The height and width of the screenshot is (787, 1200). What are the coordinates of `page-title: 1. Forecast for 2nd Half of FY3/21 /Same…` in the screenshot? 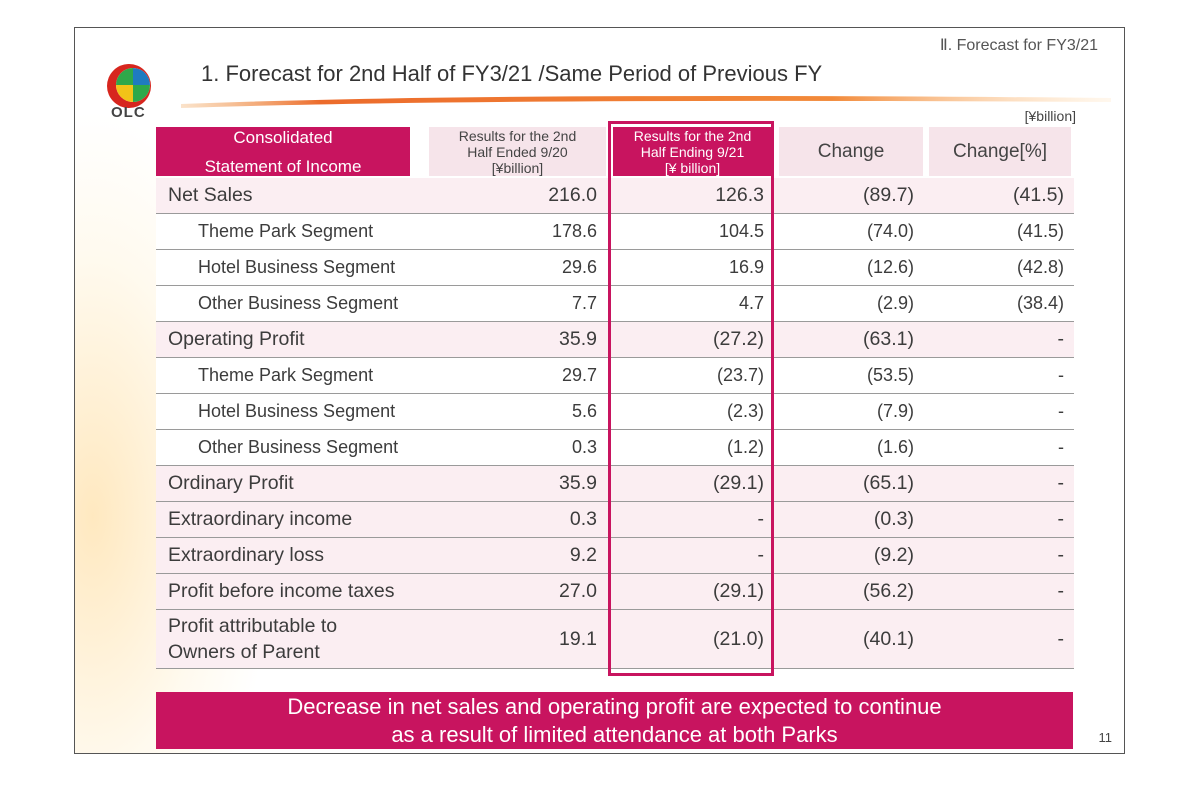 It's located at (512, 73).